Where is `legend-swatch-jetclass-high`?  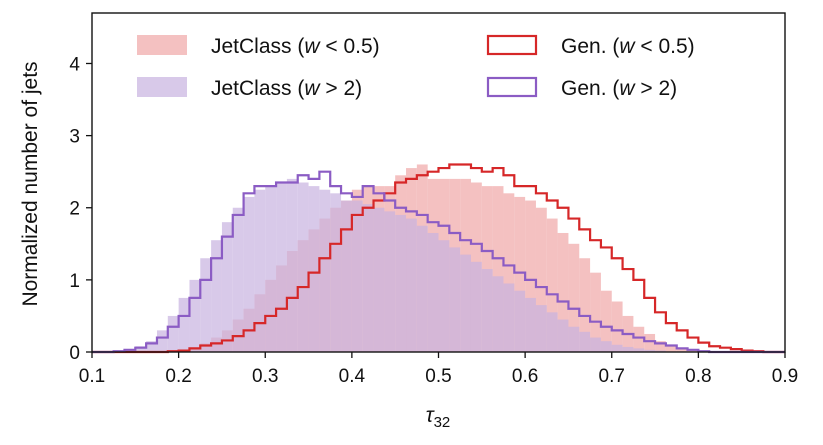
legend-swatch-jetclass-high is located at coordinates (162, 87).